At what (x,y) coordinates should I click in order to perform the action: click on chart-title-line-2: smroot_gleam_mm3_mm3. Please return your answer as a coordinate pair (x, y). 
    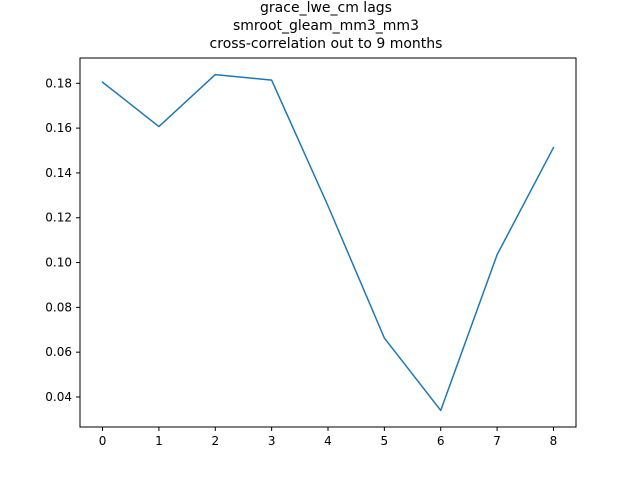
    Looking at the image, I should click on (326, 26).